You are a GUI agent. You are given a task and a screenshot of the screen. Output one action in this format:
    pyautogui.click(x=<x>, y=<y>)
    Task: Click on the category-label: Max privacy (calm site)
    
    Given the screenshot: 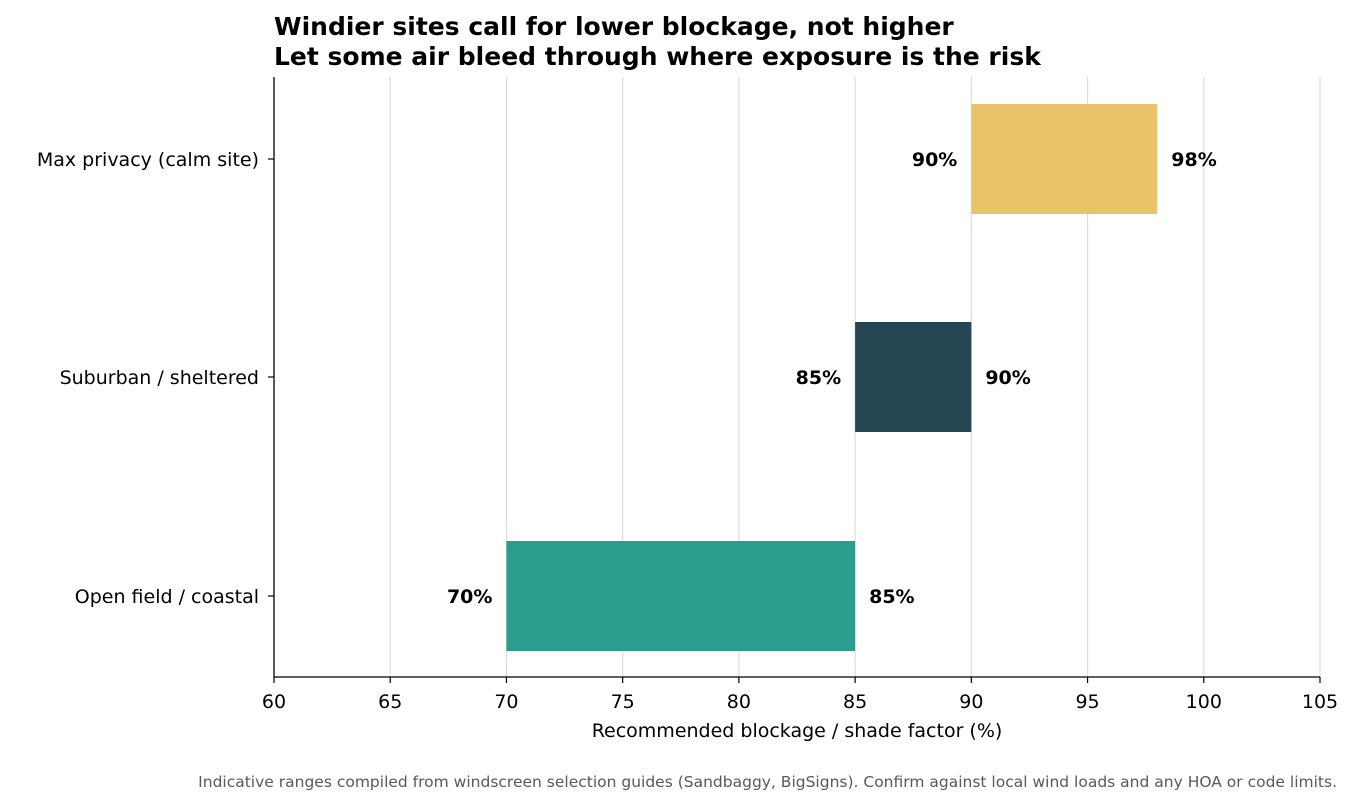 What is the action you would take?
    pyautogui.click(x=148, y=160)
    